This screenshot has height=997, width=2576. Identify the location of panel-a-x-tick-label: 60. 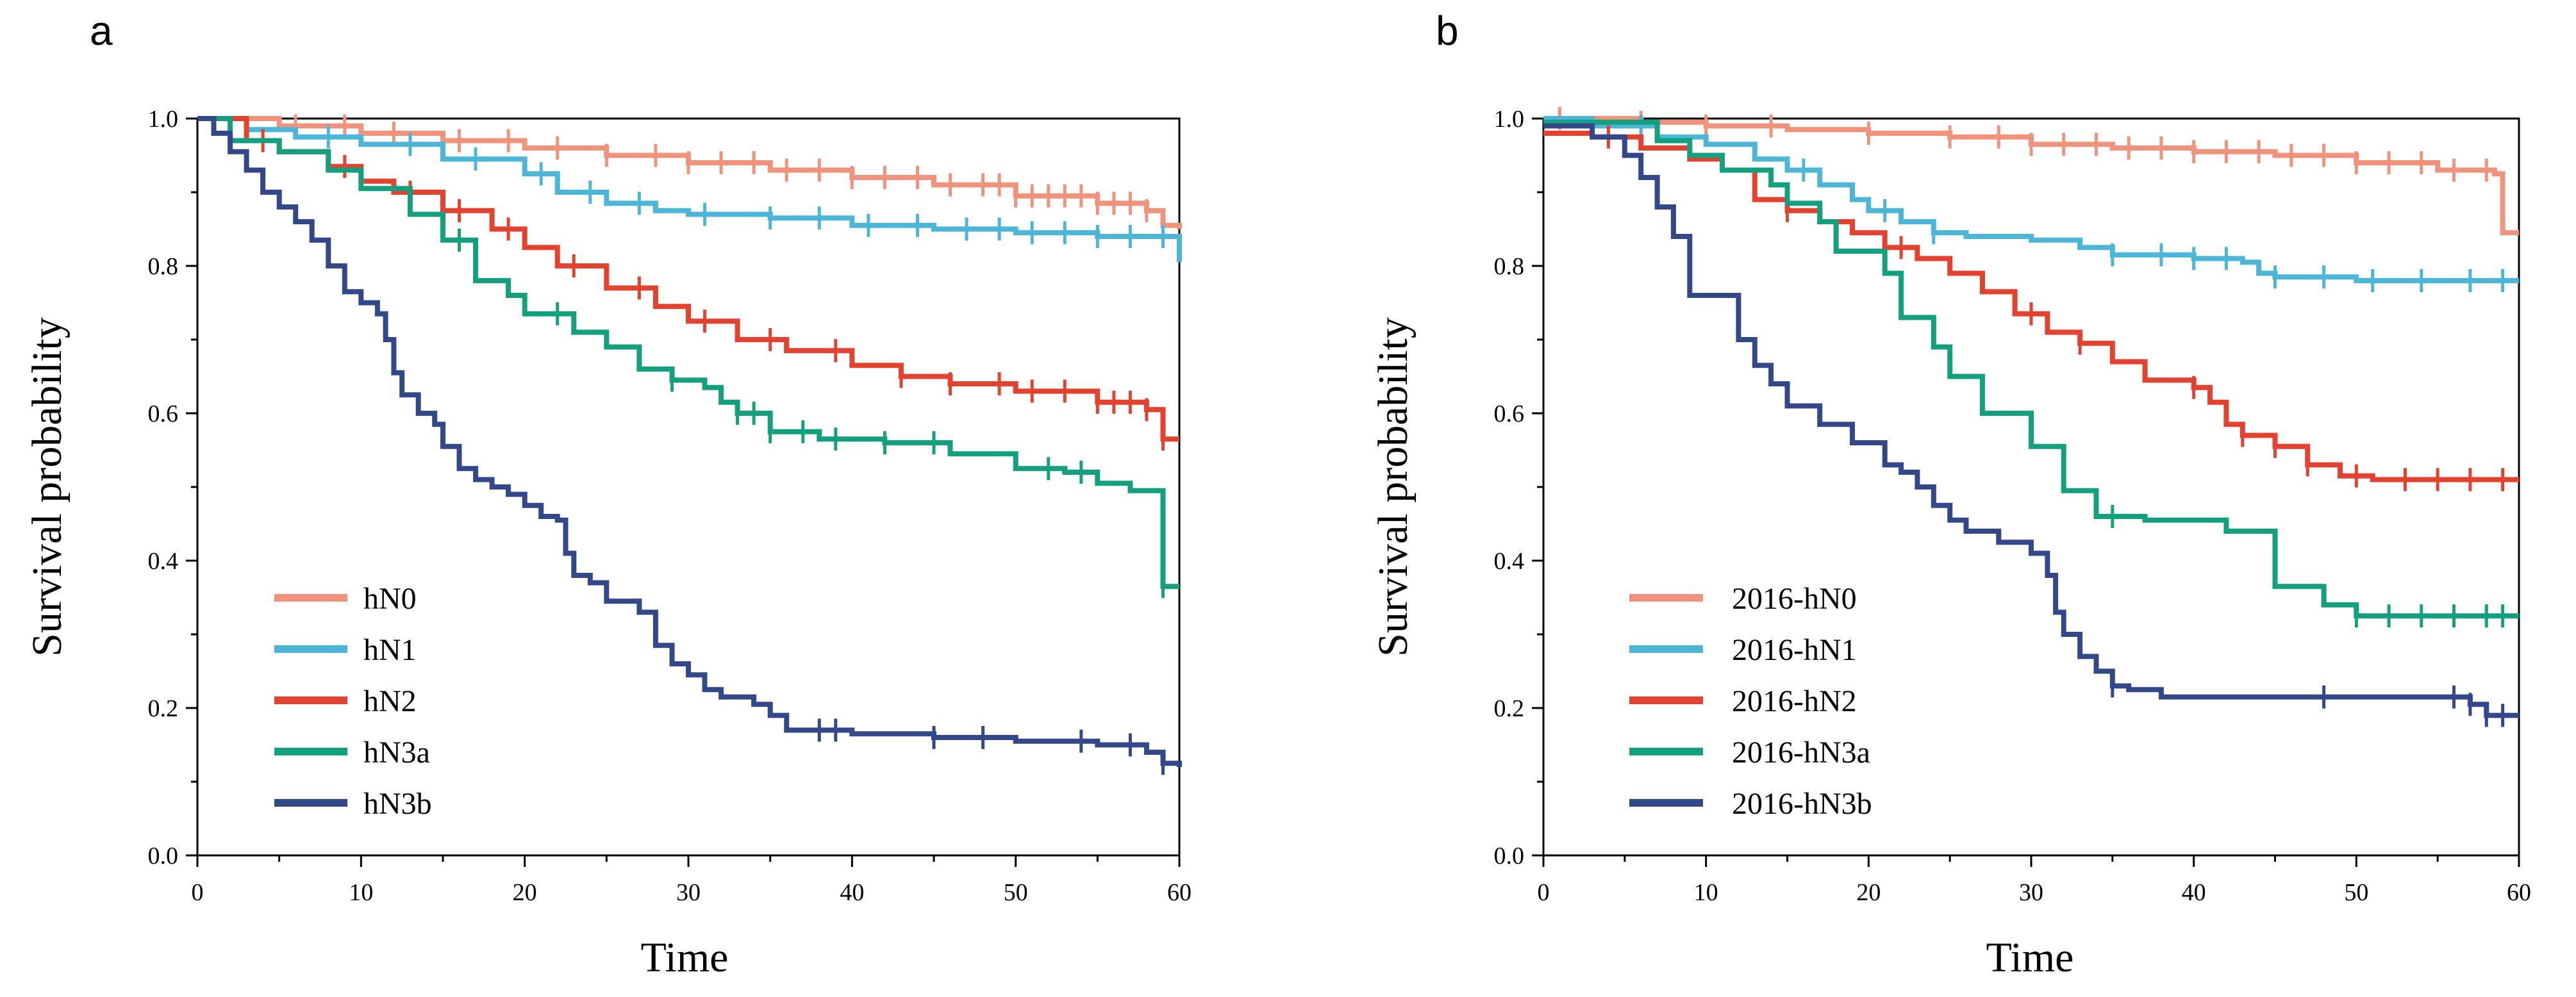
(1180, 892).